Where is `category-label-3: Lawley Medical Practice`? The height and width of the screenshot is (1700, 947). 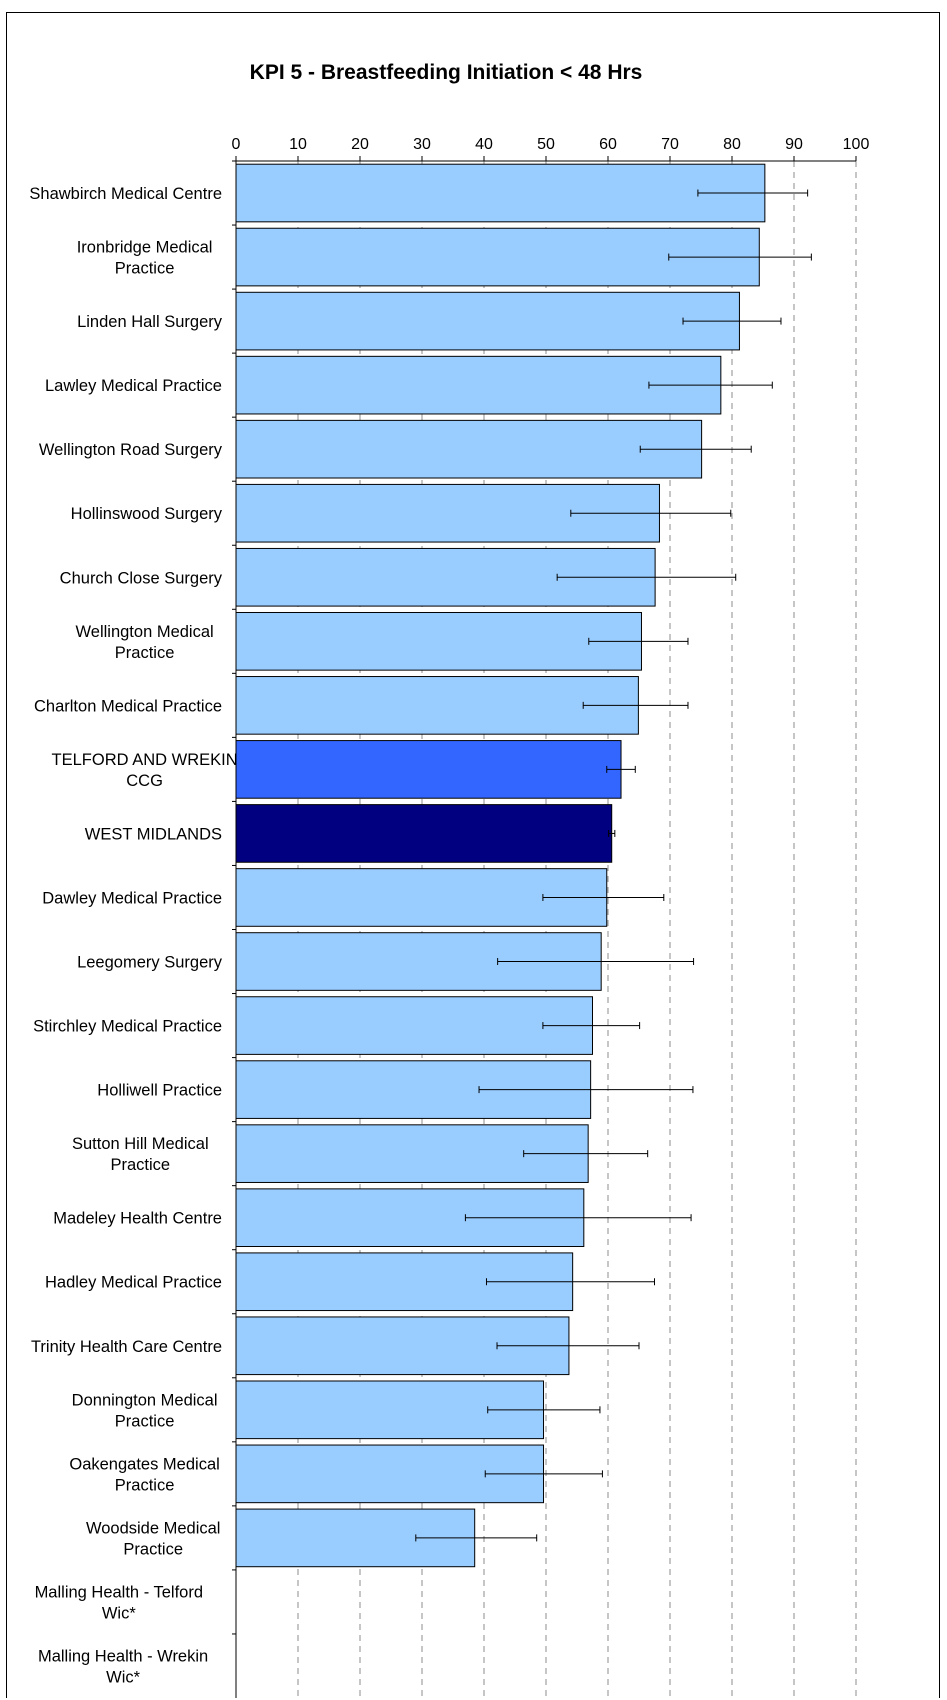
category-label-3: Lawley Medical Practice is located at coordinates (133, 386).